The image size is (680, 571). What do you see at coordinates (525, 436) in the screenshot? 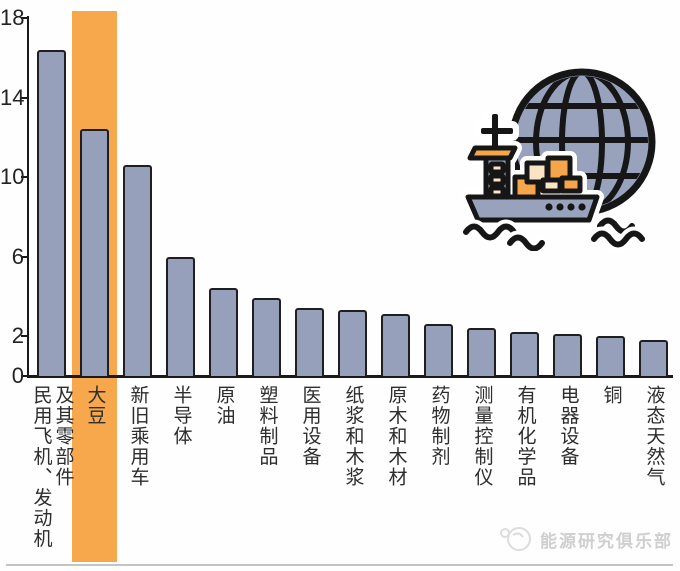
I see `x-category-label: 有机化学品` at bounding box center [525, 436].